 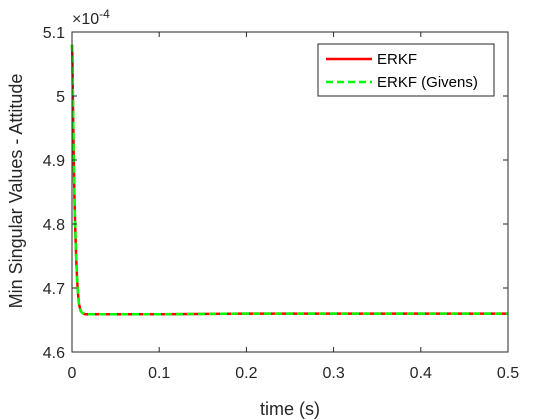 I want to click on y-exponent-label: ×10⁻⁴, so click(x=91, y=17).